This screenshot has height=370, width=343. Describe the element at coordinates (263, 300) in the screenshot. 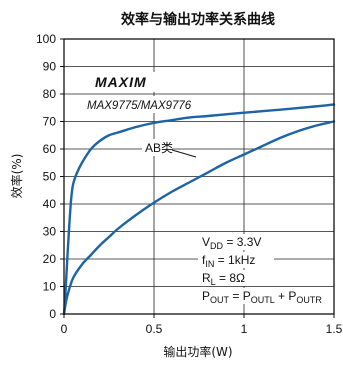

I see `subscript: OUTL` at that location.